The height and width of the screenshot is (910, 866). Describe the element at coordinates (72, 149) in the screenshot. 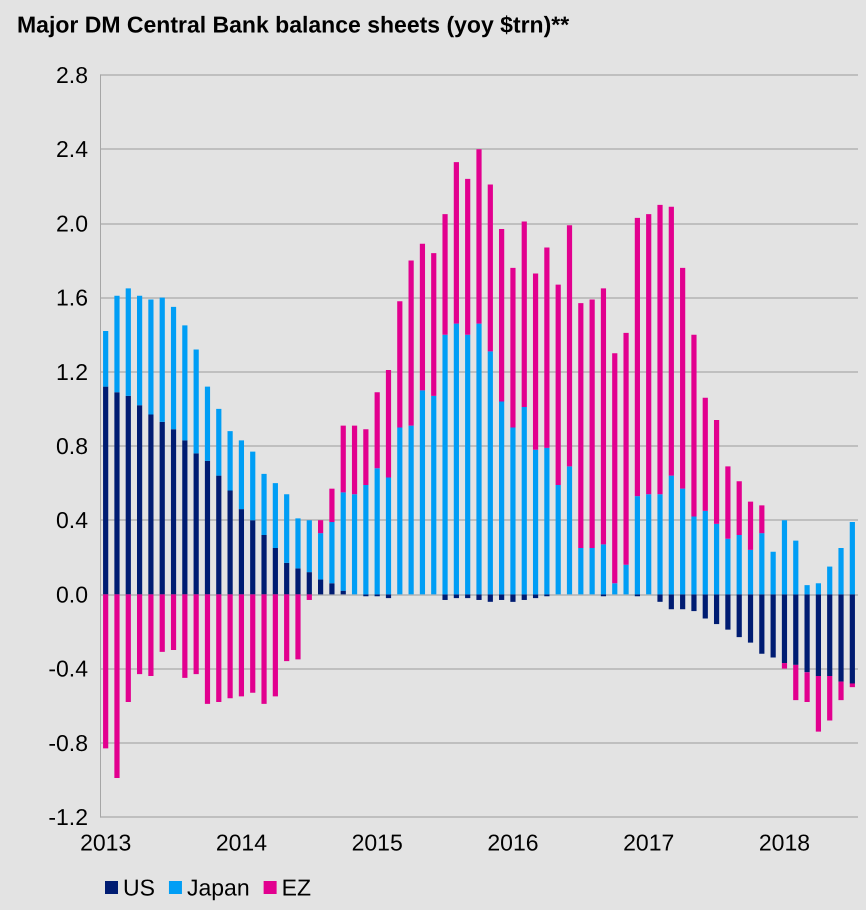

I see `y-tick-label: 2.4` at that location.